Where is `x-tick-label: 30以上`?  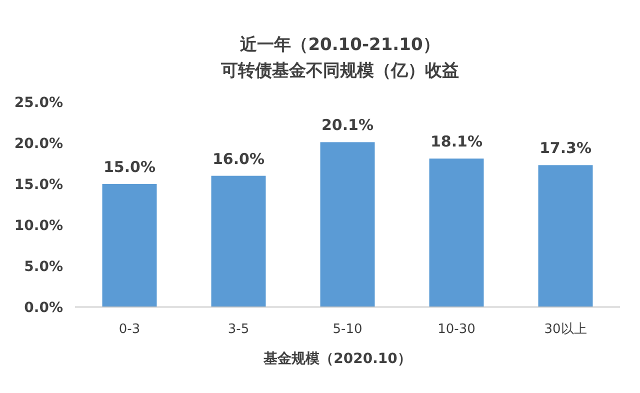 x-tick-label: 30以上 is located at coordinates (565, 329).